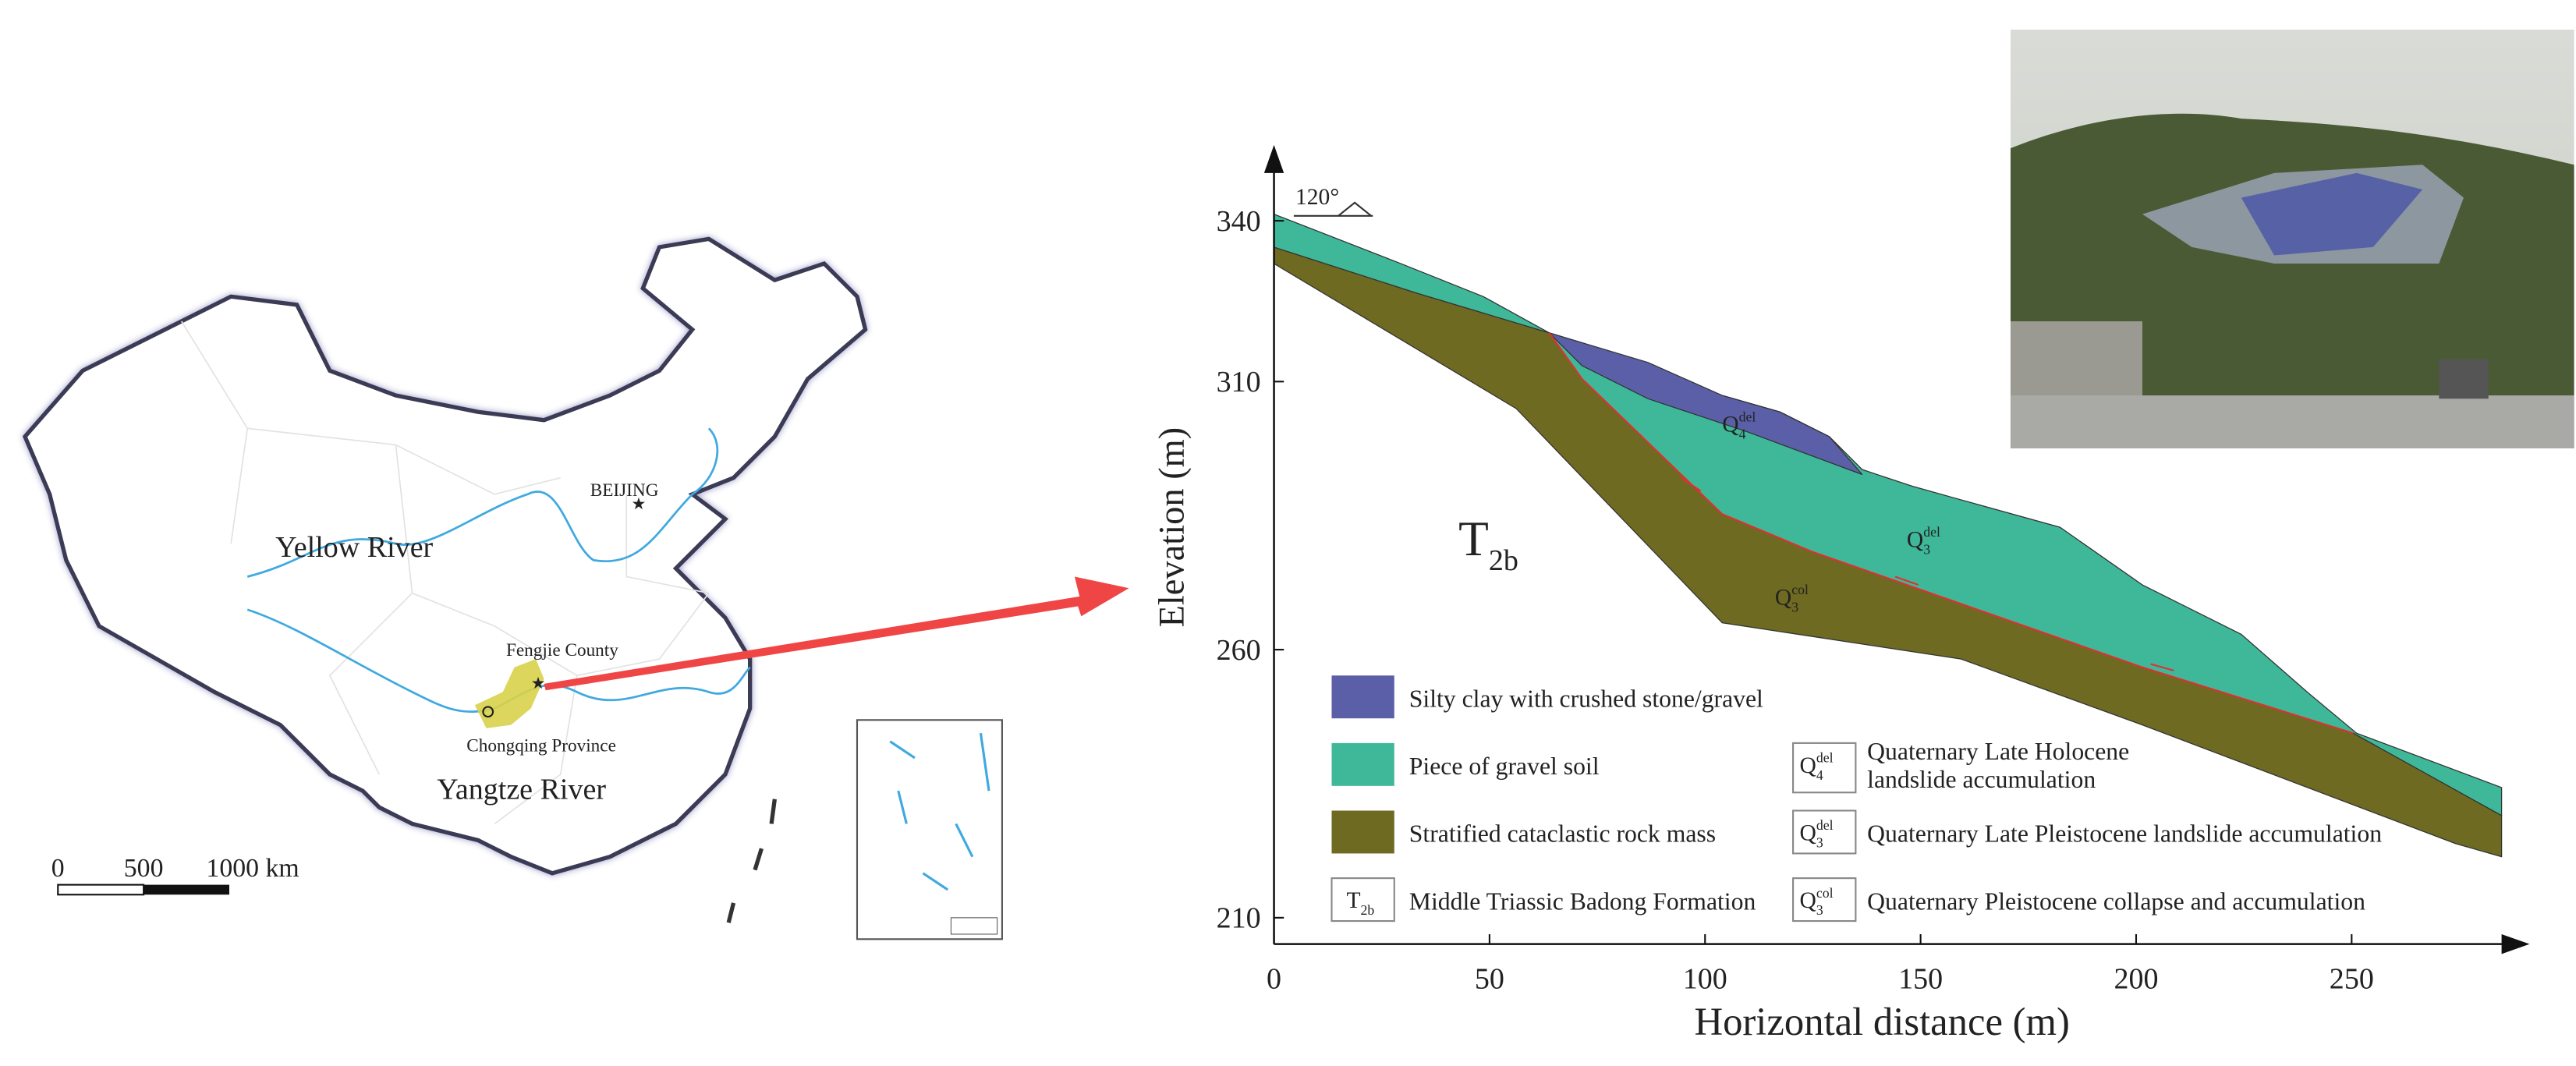 The image size is (2576, 1066). I want to click on x-axis-arrow, so click(2515, 943).